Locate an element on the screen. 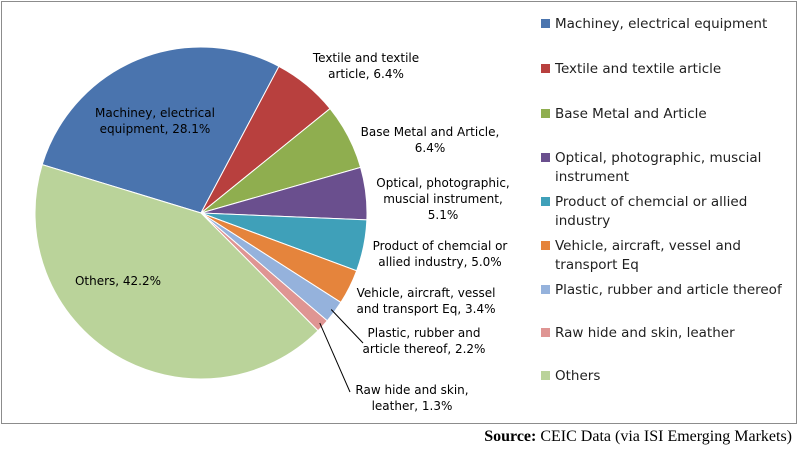  legend-label-product-of-chemcial-or-allied-industry: Product of chemcial or allied industry is located at coordinates (651, 211).